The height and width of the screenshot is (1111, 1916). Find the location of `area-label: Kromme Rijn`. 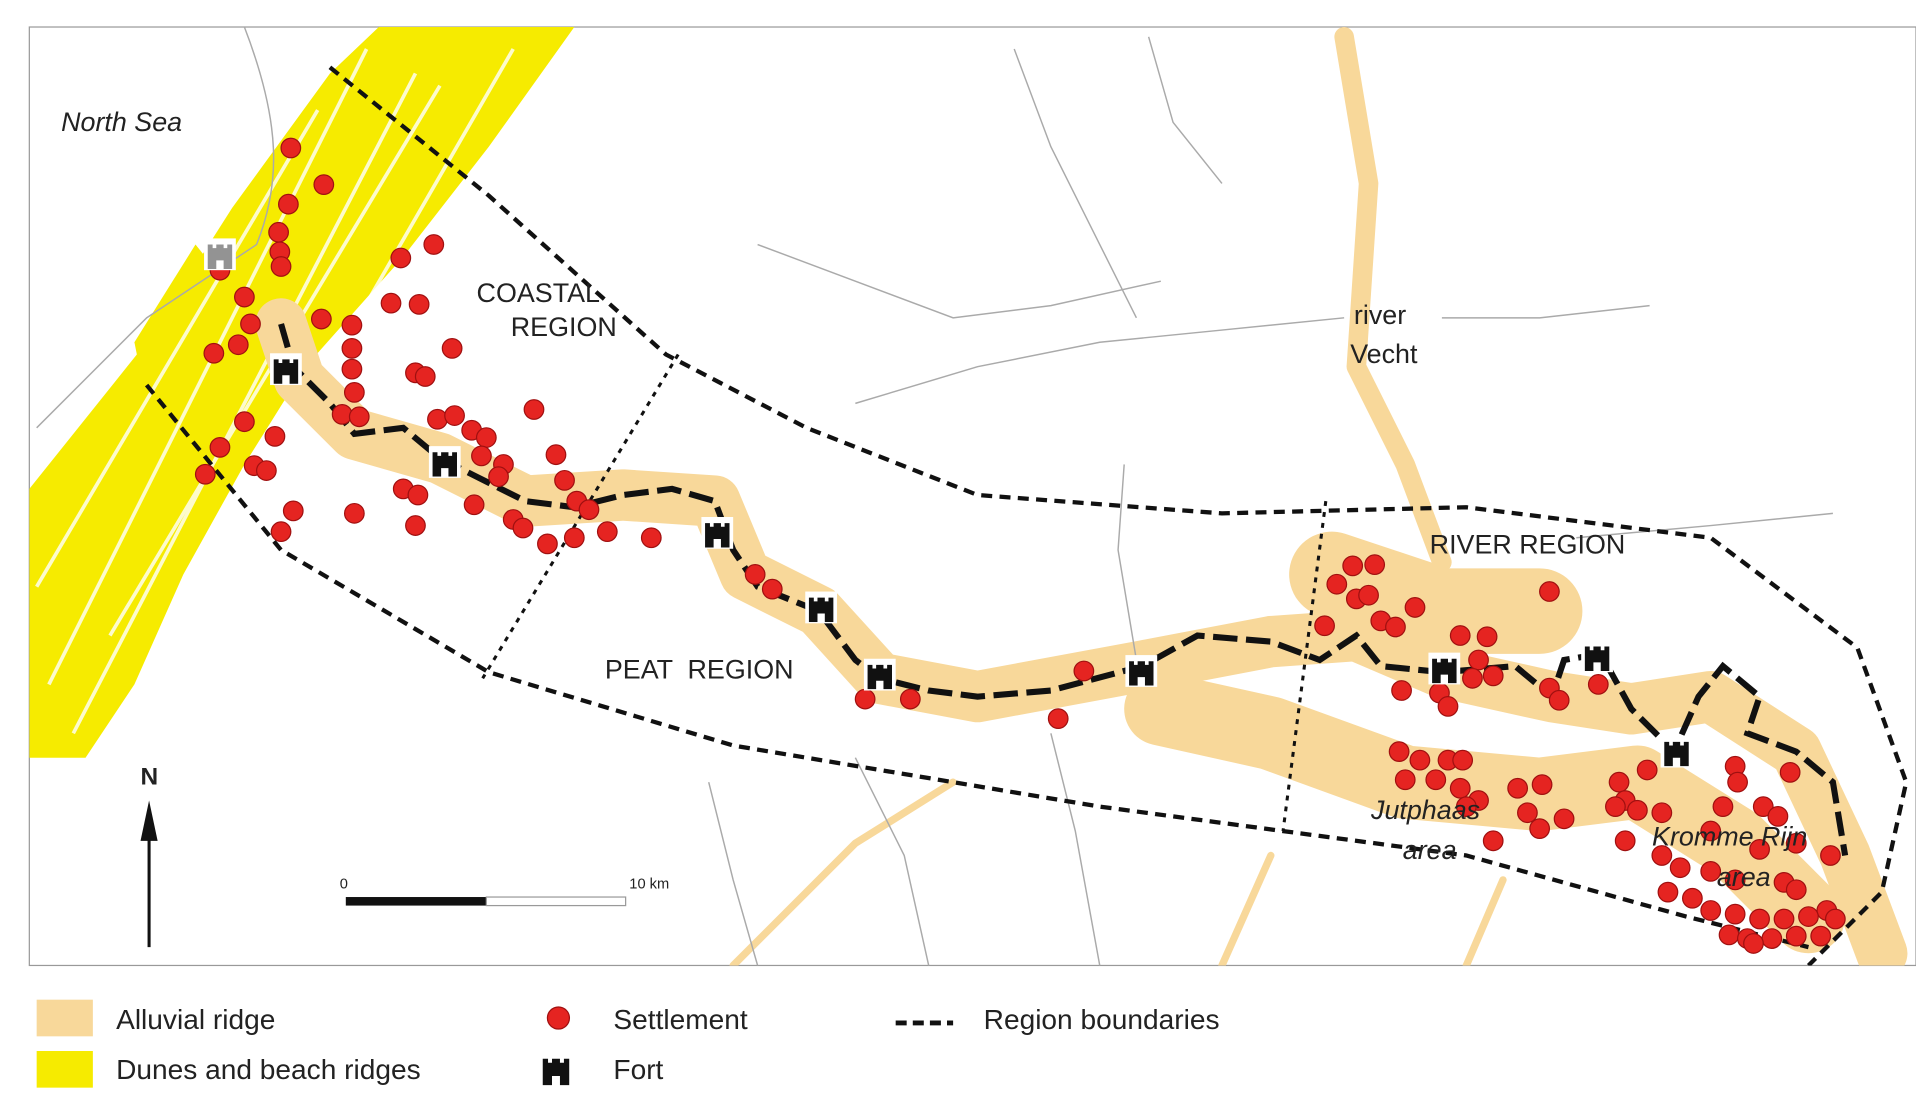

area-label: Kromme Rijn is located at coordinates (1729, 837).